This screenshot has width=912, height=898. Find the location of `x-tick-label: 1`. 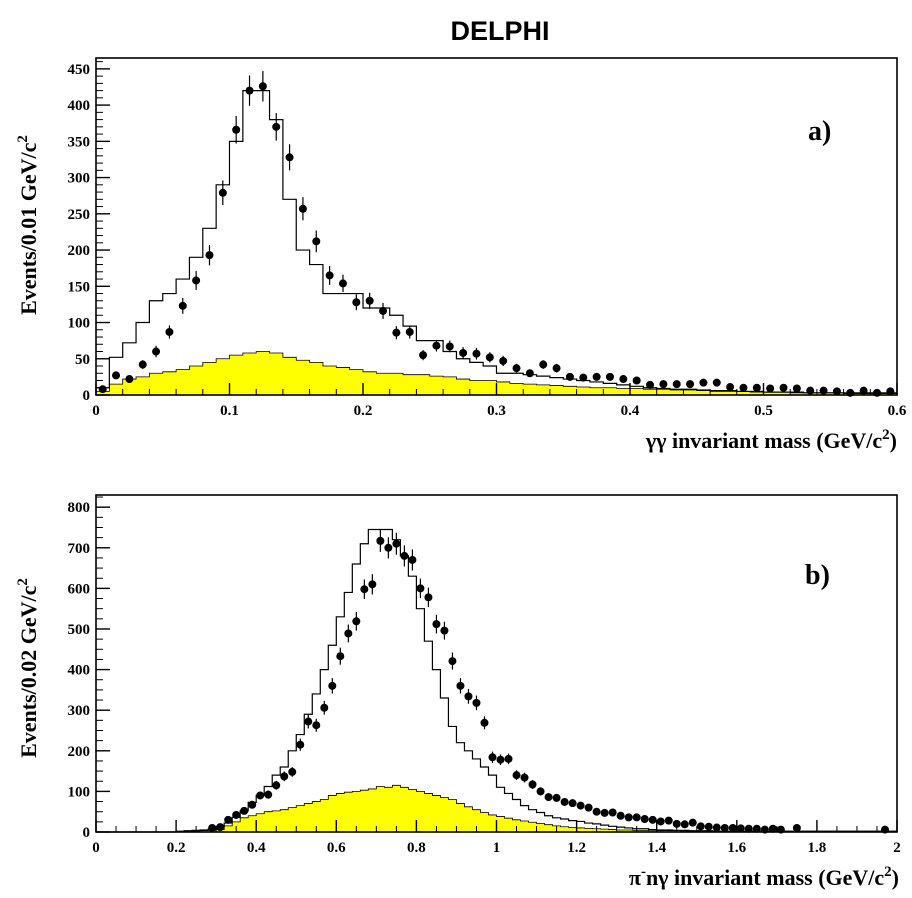

x-tick-label: 1 is located at coordinates (497, 848).